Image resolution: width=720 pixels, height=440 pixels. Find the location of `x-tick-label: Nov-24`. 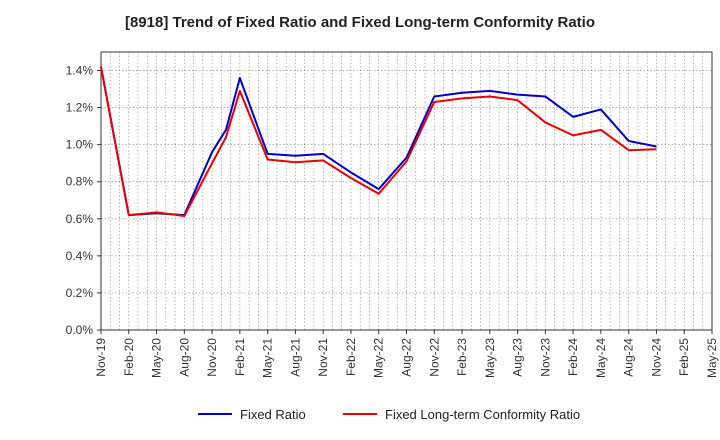

x-tick-label: Nov-24 is located at coordinates (656, 357).